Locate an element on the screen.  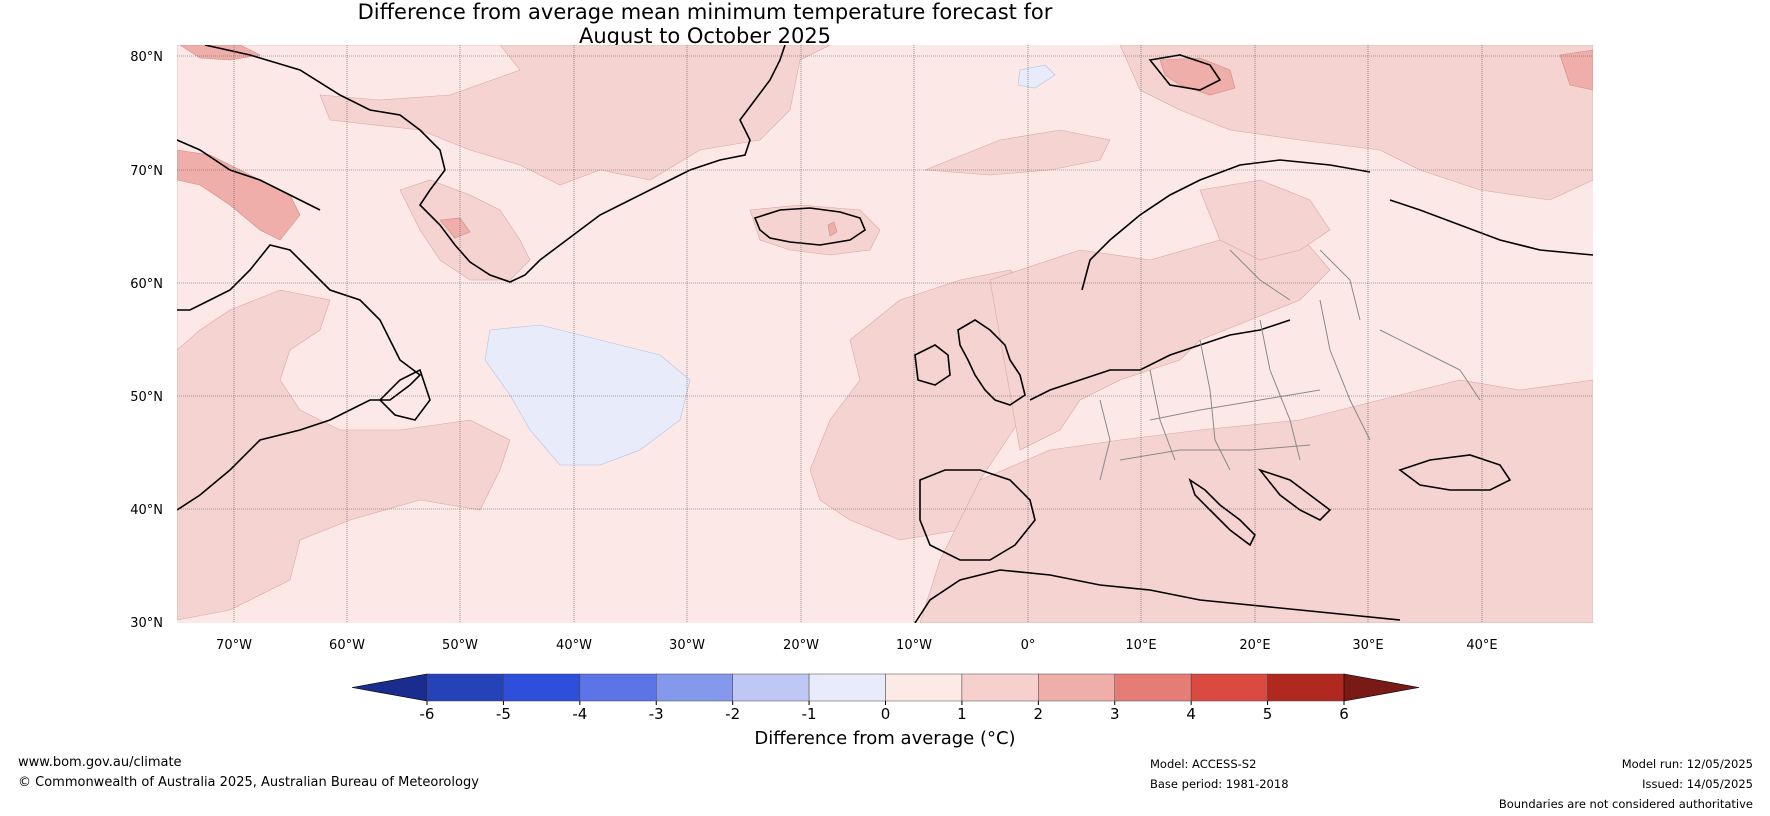
strong-warm-svalbard is located at coordinates (1197, 76).